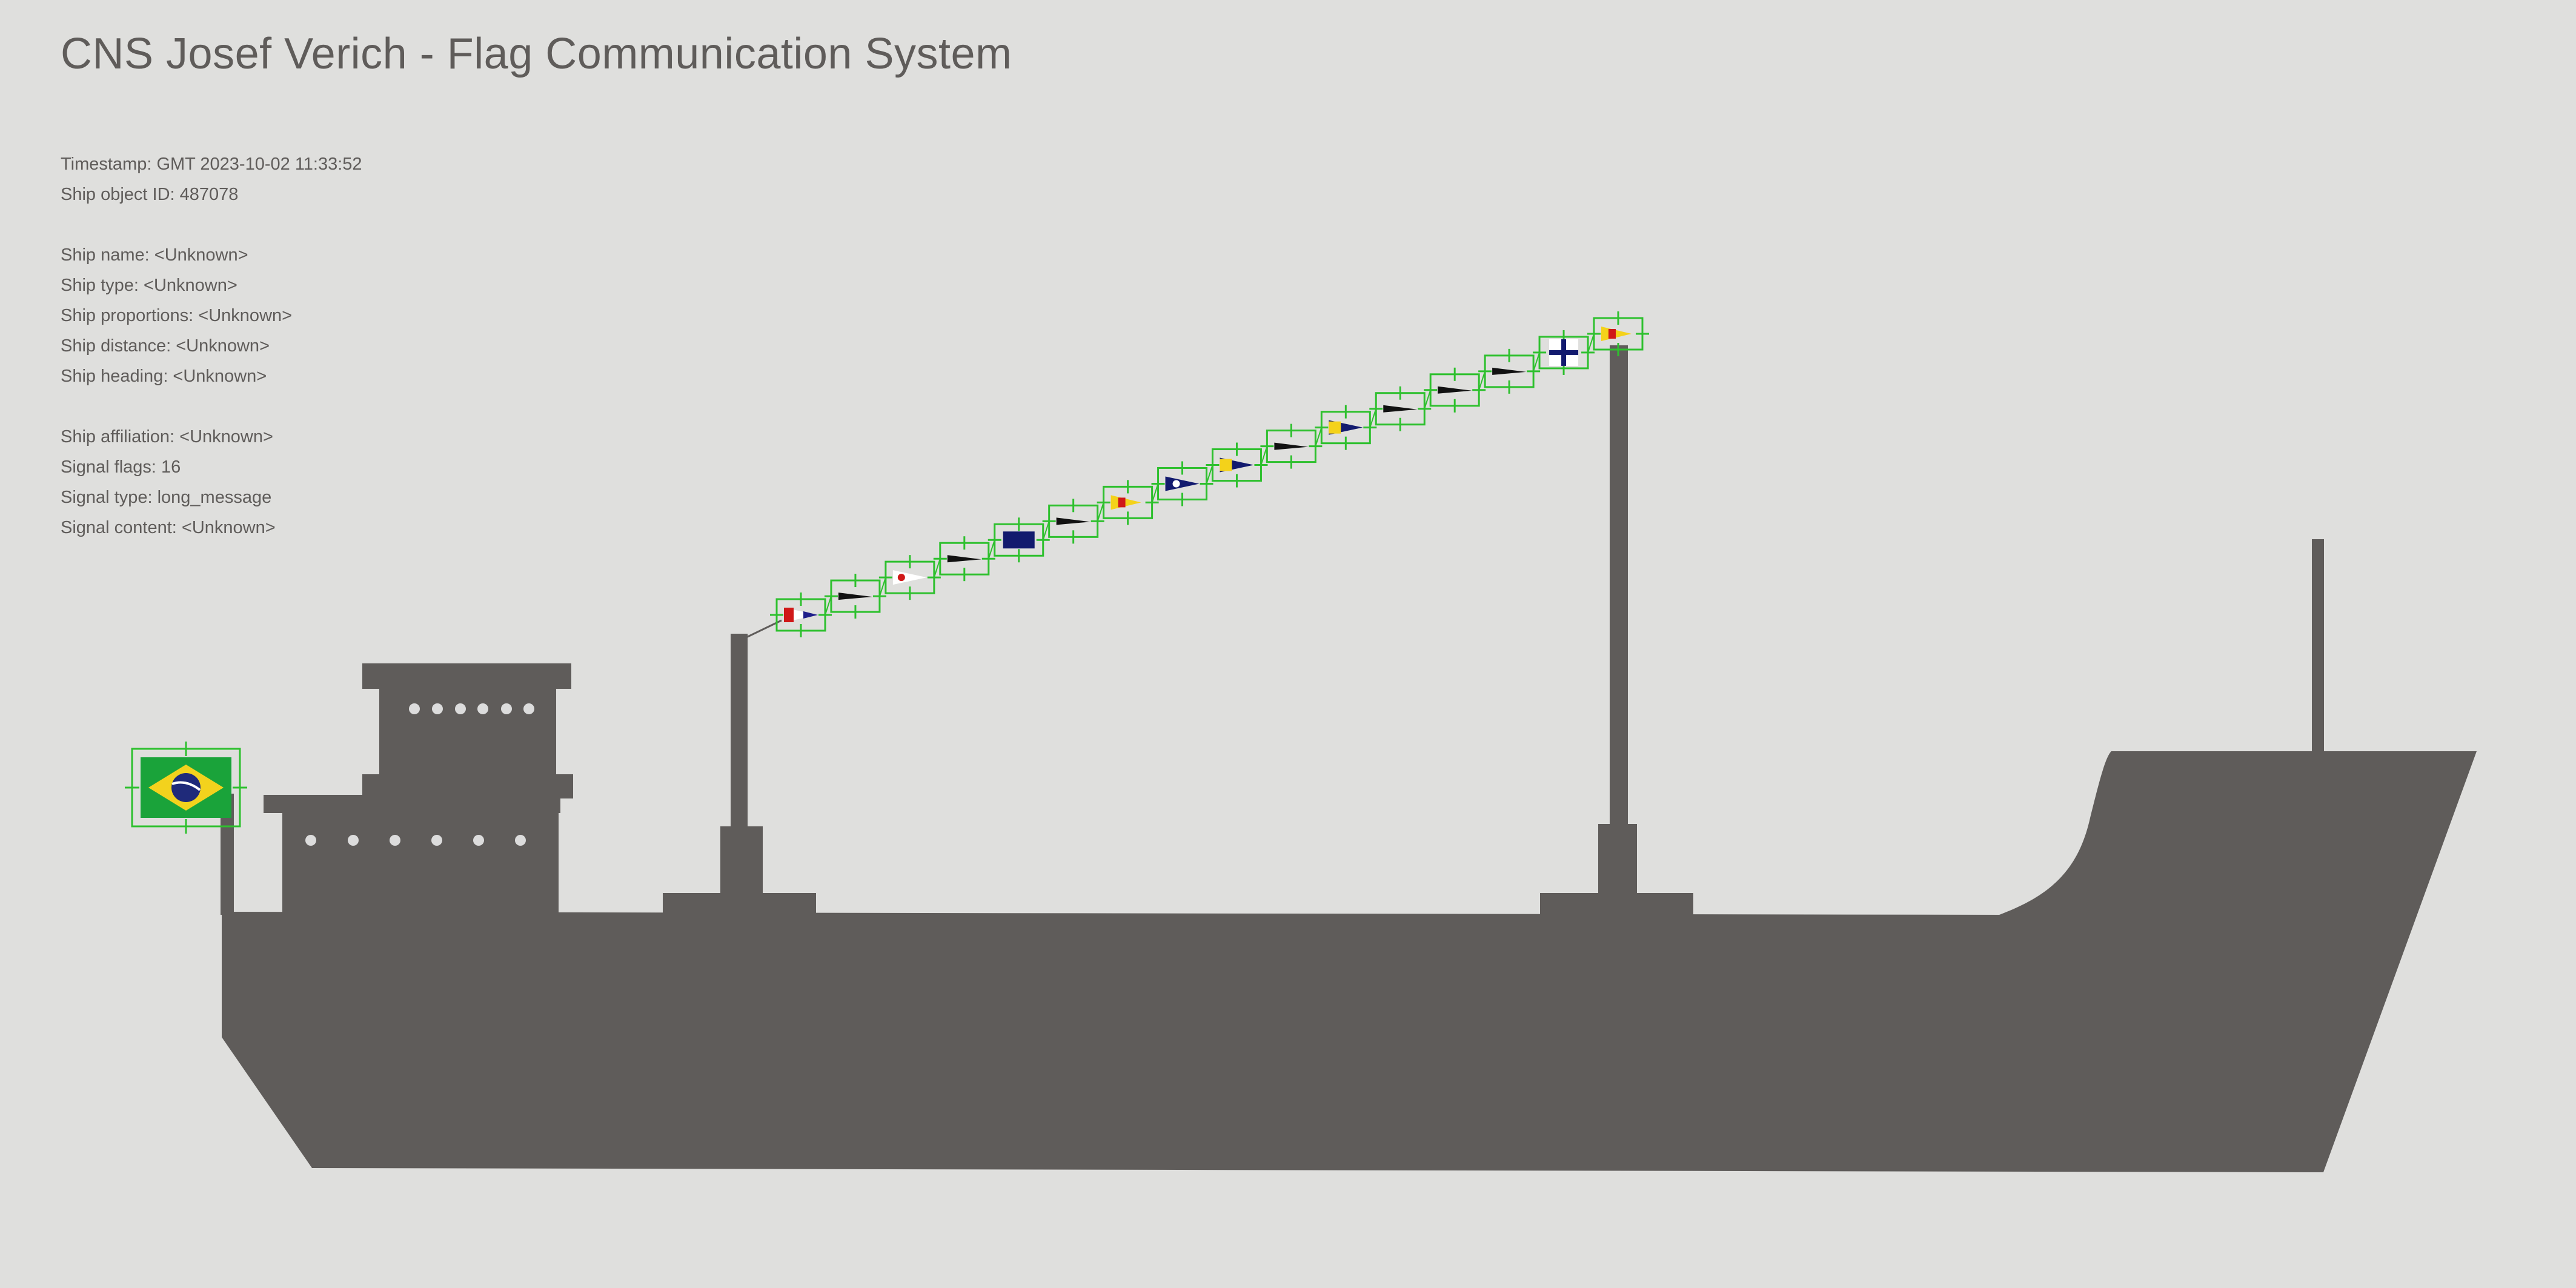 The width and height of the screenshot is (2576, 1288). What do you see at coordinates (186, 788) in the screenshot?
I see `brazil-flag-icon` at bounding box center [186, 788].